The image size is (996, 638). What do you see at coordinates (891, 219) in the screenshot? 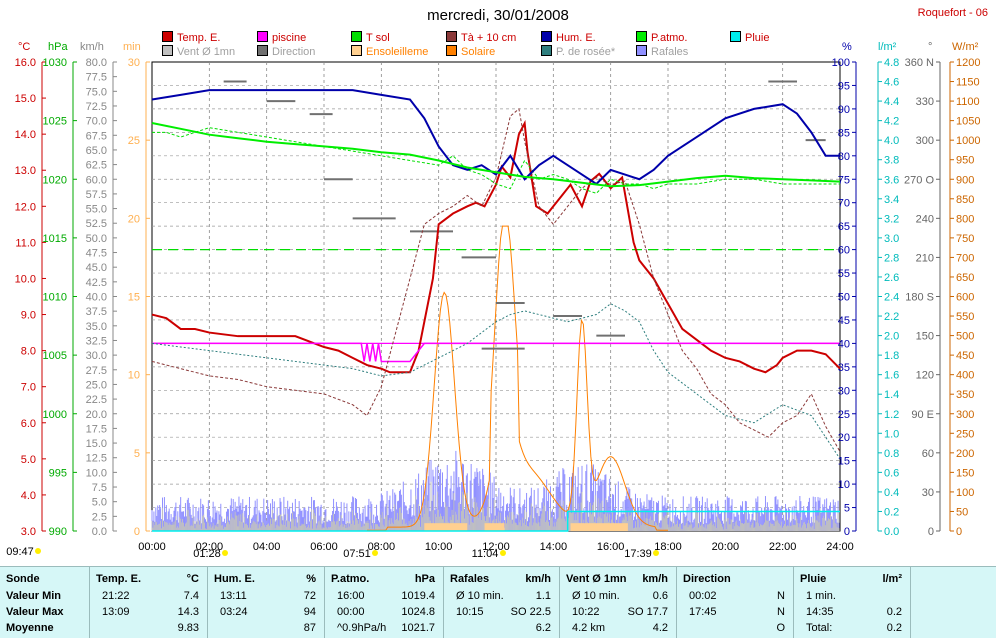
I see `tick-label-lm2: 3.2` at bounding box center [891, 219].